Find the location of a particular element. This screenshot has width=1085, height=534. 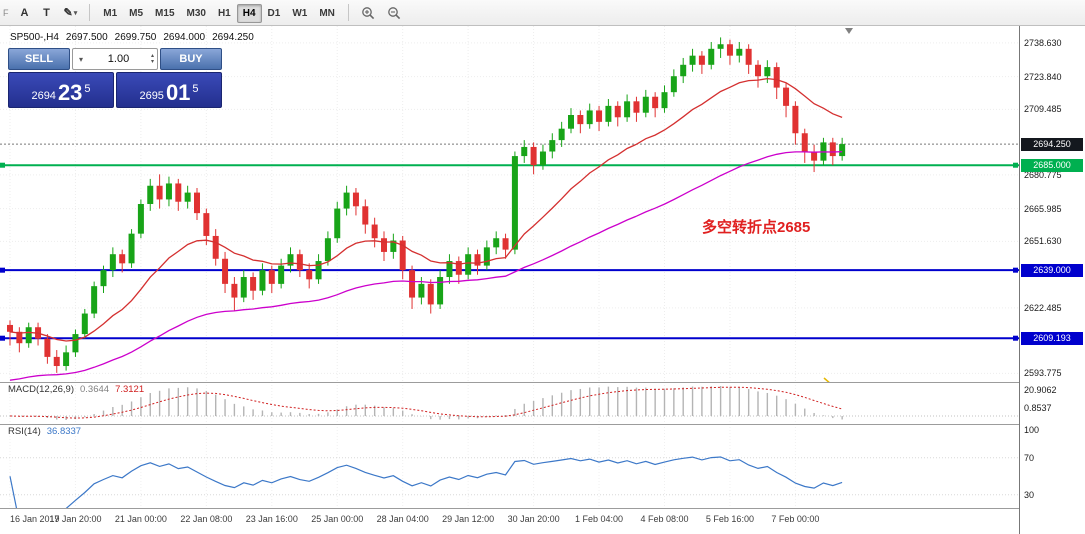

rsi-tick-label: 100 is located at coordinates (1032, 430).